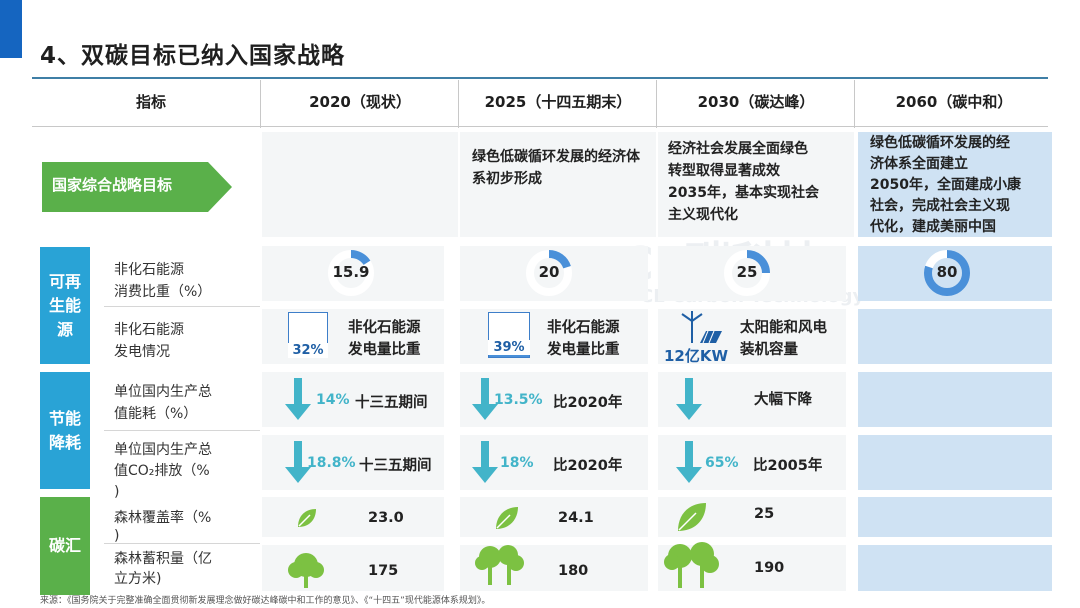 Image resolution: width=1080 pixels, height=608 pixels. What do you see at coordinates (955, 336) in the screenshot?
I see `cell-power-2060` at bounding box center [955, 336].